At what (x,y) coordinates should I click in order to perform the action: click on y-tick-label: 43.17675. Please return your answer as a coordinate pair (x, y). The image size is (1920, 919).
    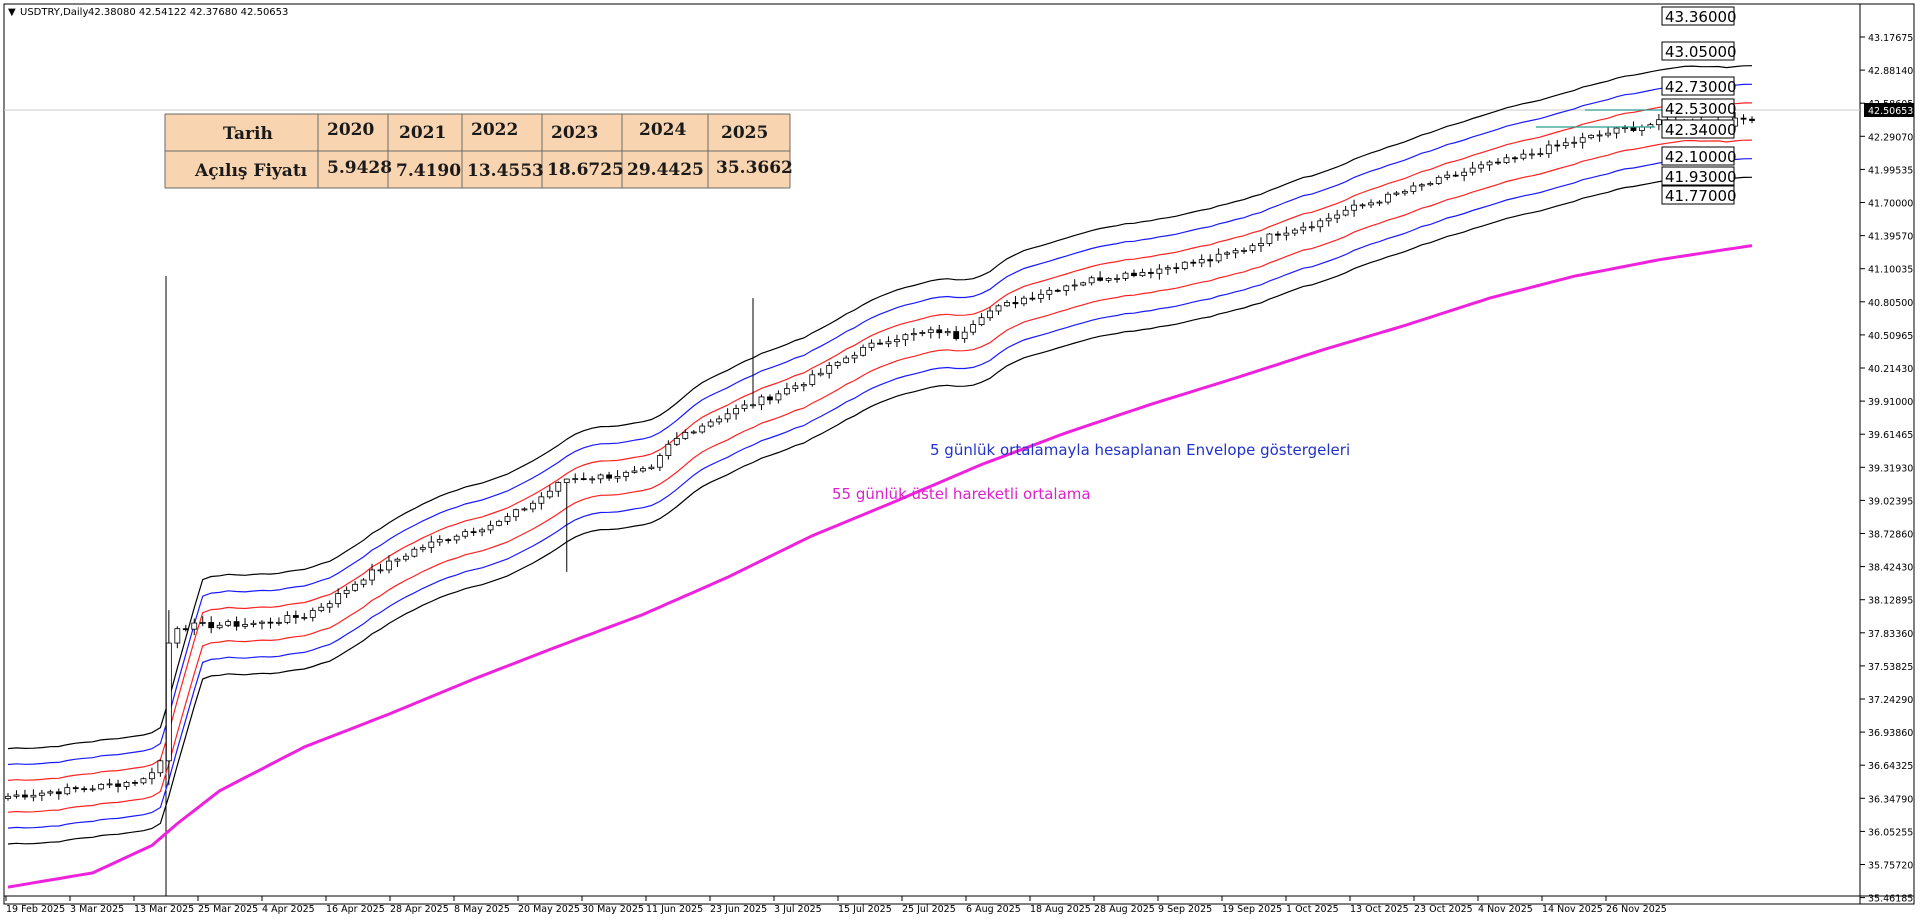
    Looking at the image, I should click on (1890, 38).